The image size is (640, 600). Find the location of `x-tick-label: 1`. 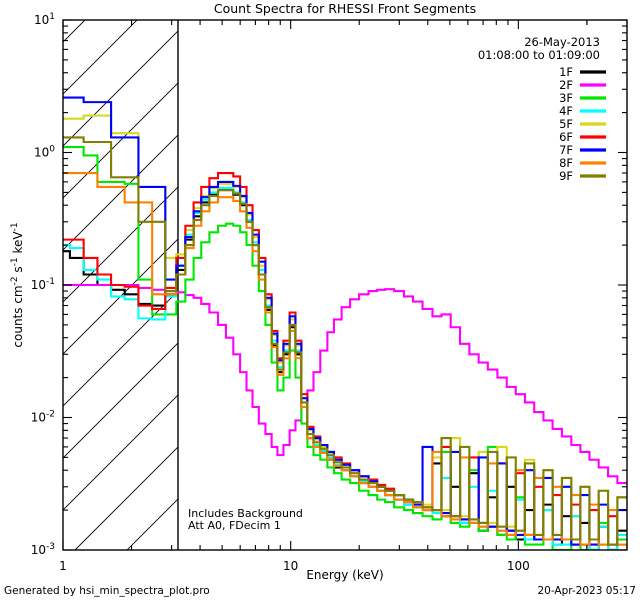

x-tick-label: 1 is located at coordinates (63, 566).